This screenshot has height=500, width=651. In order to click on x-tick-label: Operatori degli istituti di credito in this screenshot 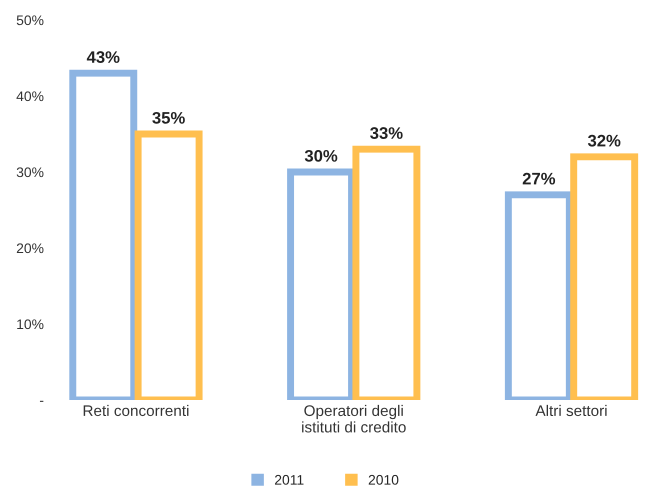, I will do `click(354, 418)`.